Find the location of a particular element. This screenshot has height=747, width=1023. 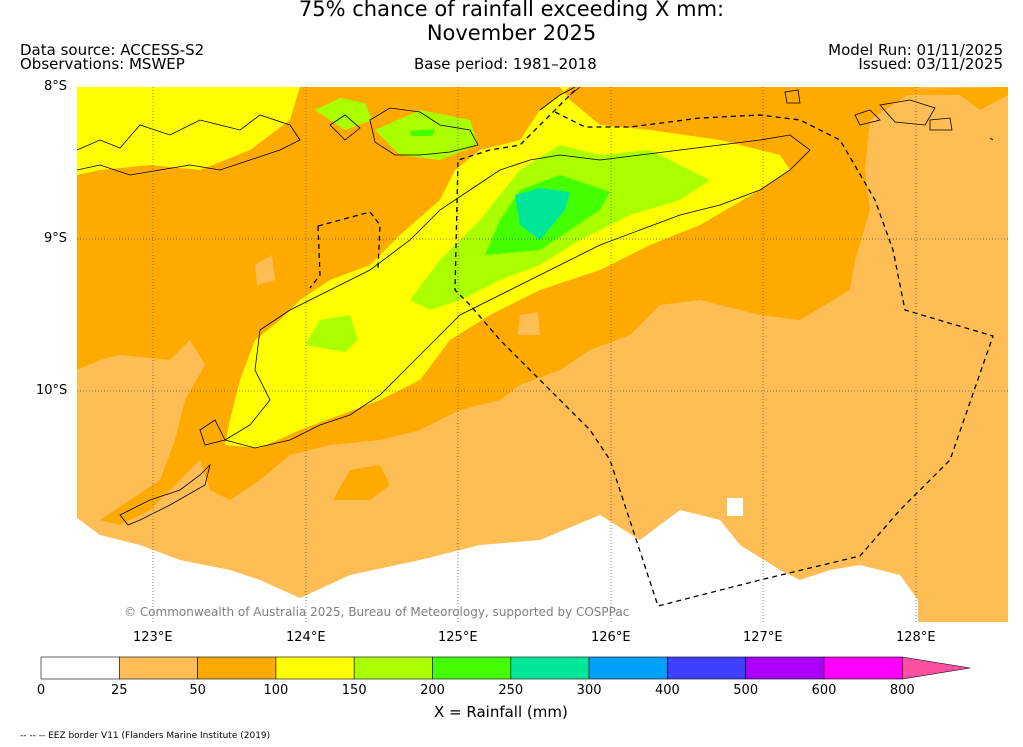

data-source-label: Data source: ACCESS-S2 is located at coordinates (112, 50).